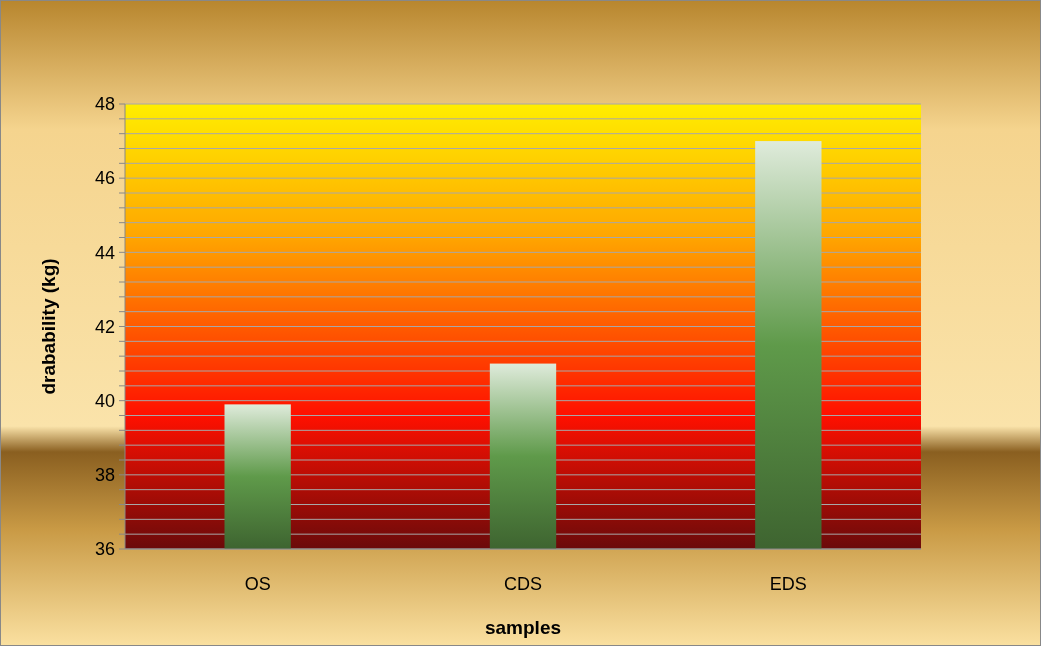 The width and height of the screenshot is (1041, 646). What do you see at coordinates (104, 475) in the screenshot?
I see `y-tick-label: 38` at bounding box center [104, 475].